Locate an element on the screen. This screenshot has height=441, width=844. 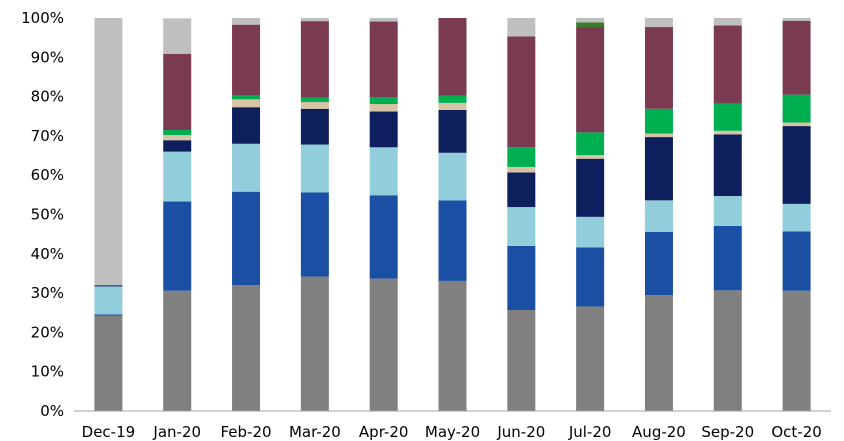
x-tick-label: Sep-20 is located at coordinates (727, 432).